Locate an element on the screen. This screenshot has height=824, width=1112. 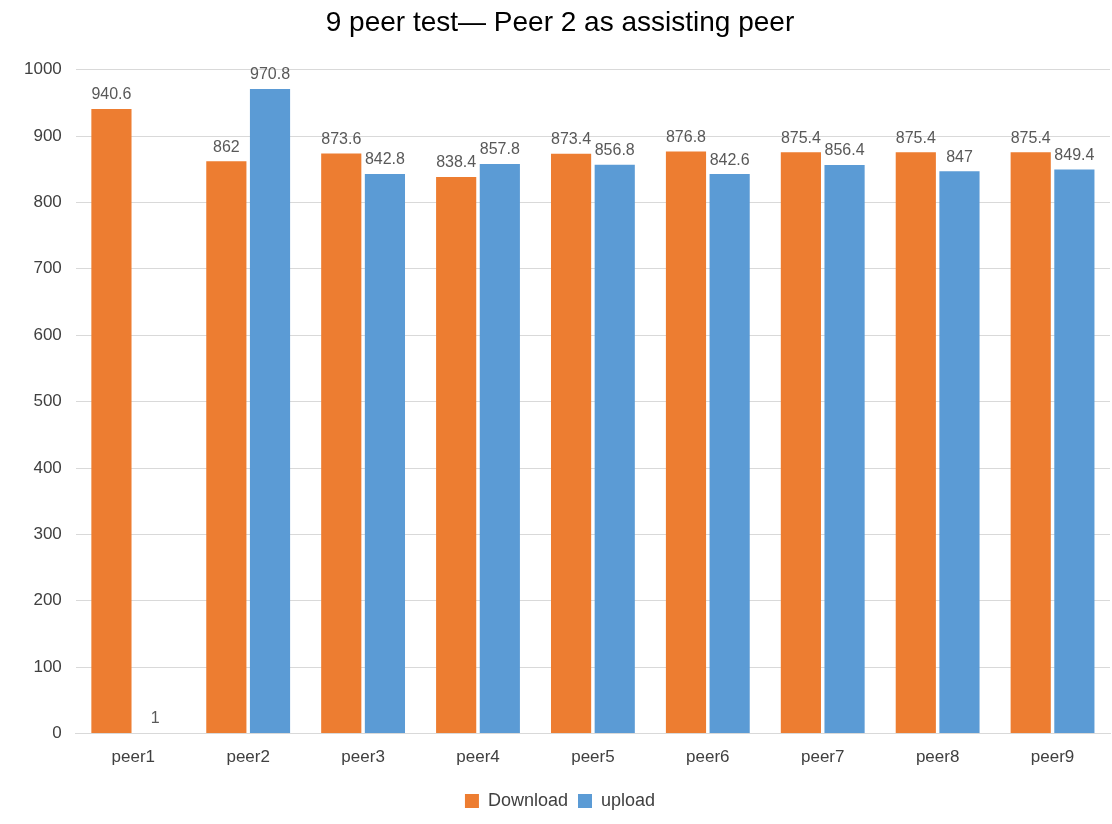
data-label: 857.8 is located at coordinates (499, 149).